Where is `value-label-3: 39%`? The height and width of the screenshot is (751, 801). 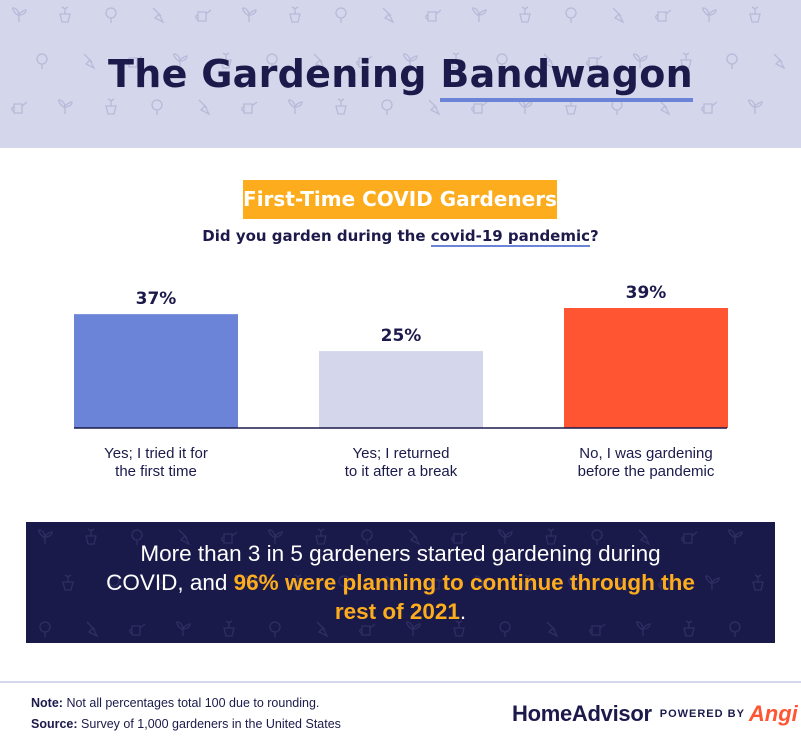 value-label-3: 39% is located at coordinates (646, 293).